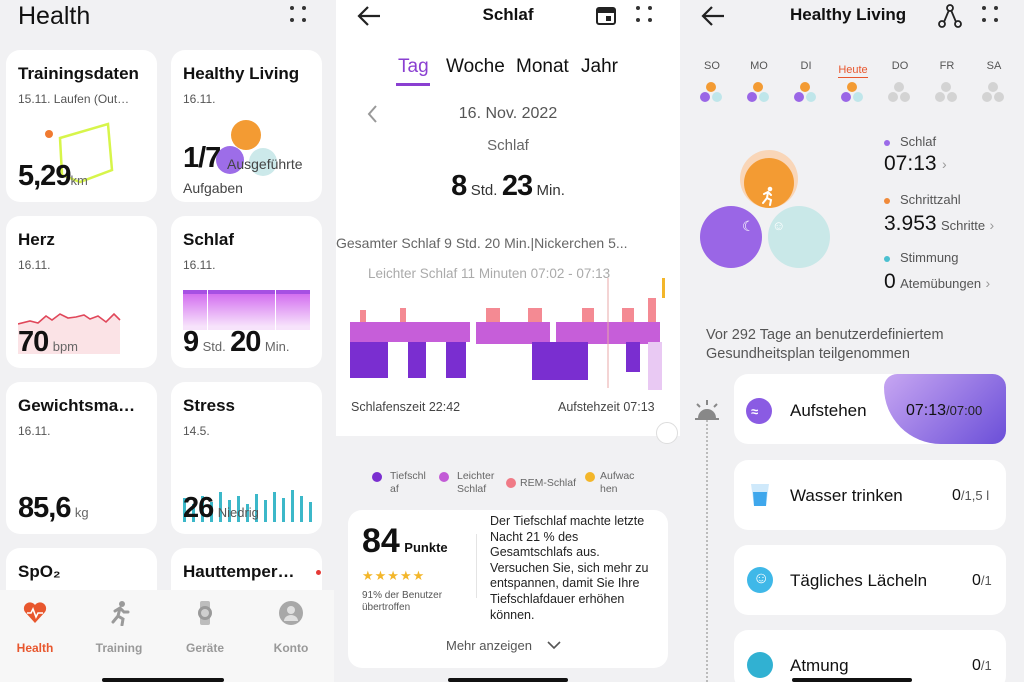 This screenshot has width=1024, height=682. Describe the element at coordinates (413, 66) in the screenshot. I see `tab-day: Tag` at that location.